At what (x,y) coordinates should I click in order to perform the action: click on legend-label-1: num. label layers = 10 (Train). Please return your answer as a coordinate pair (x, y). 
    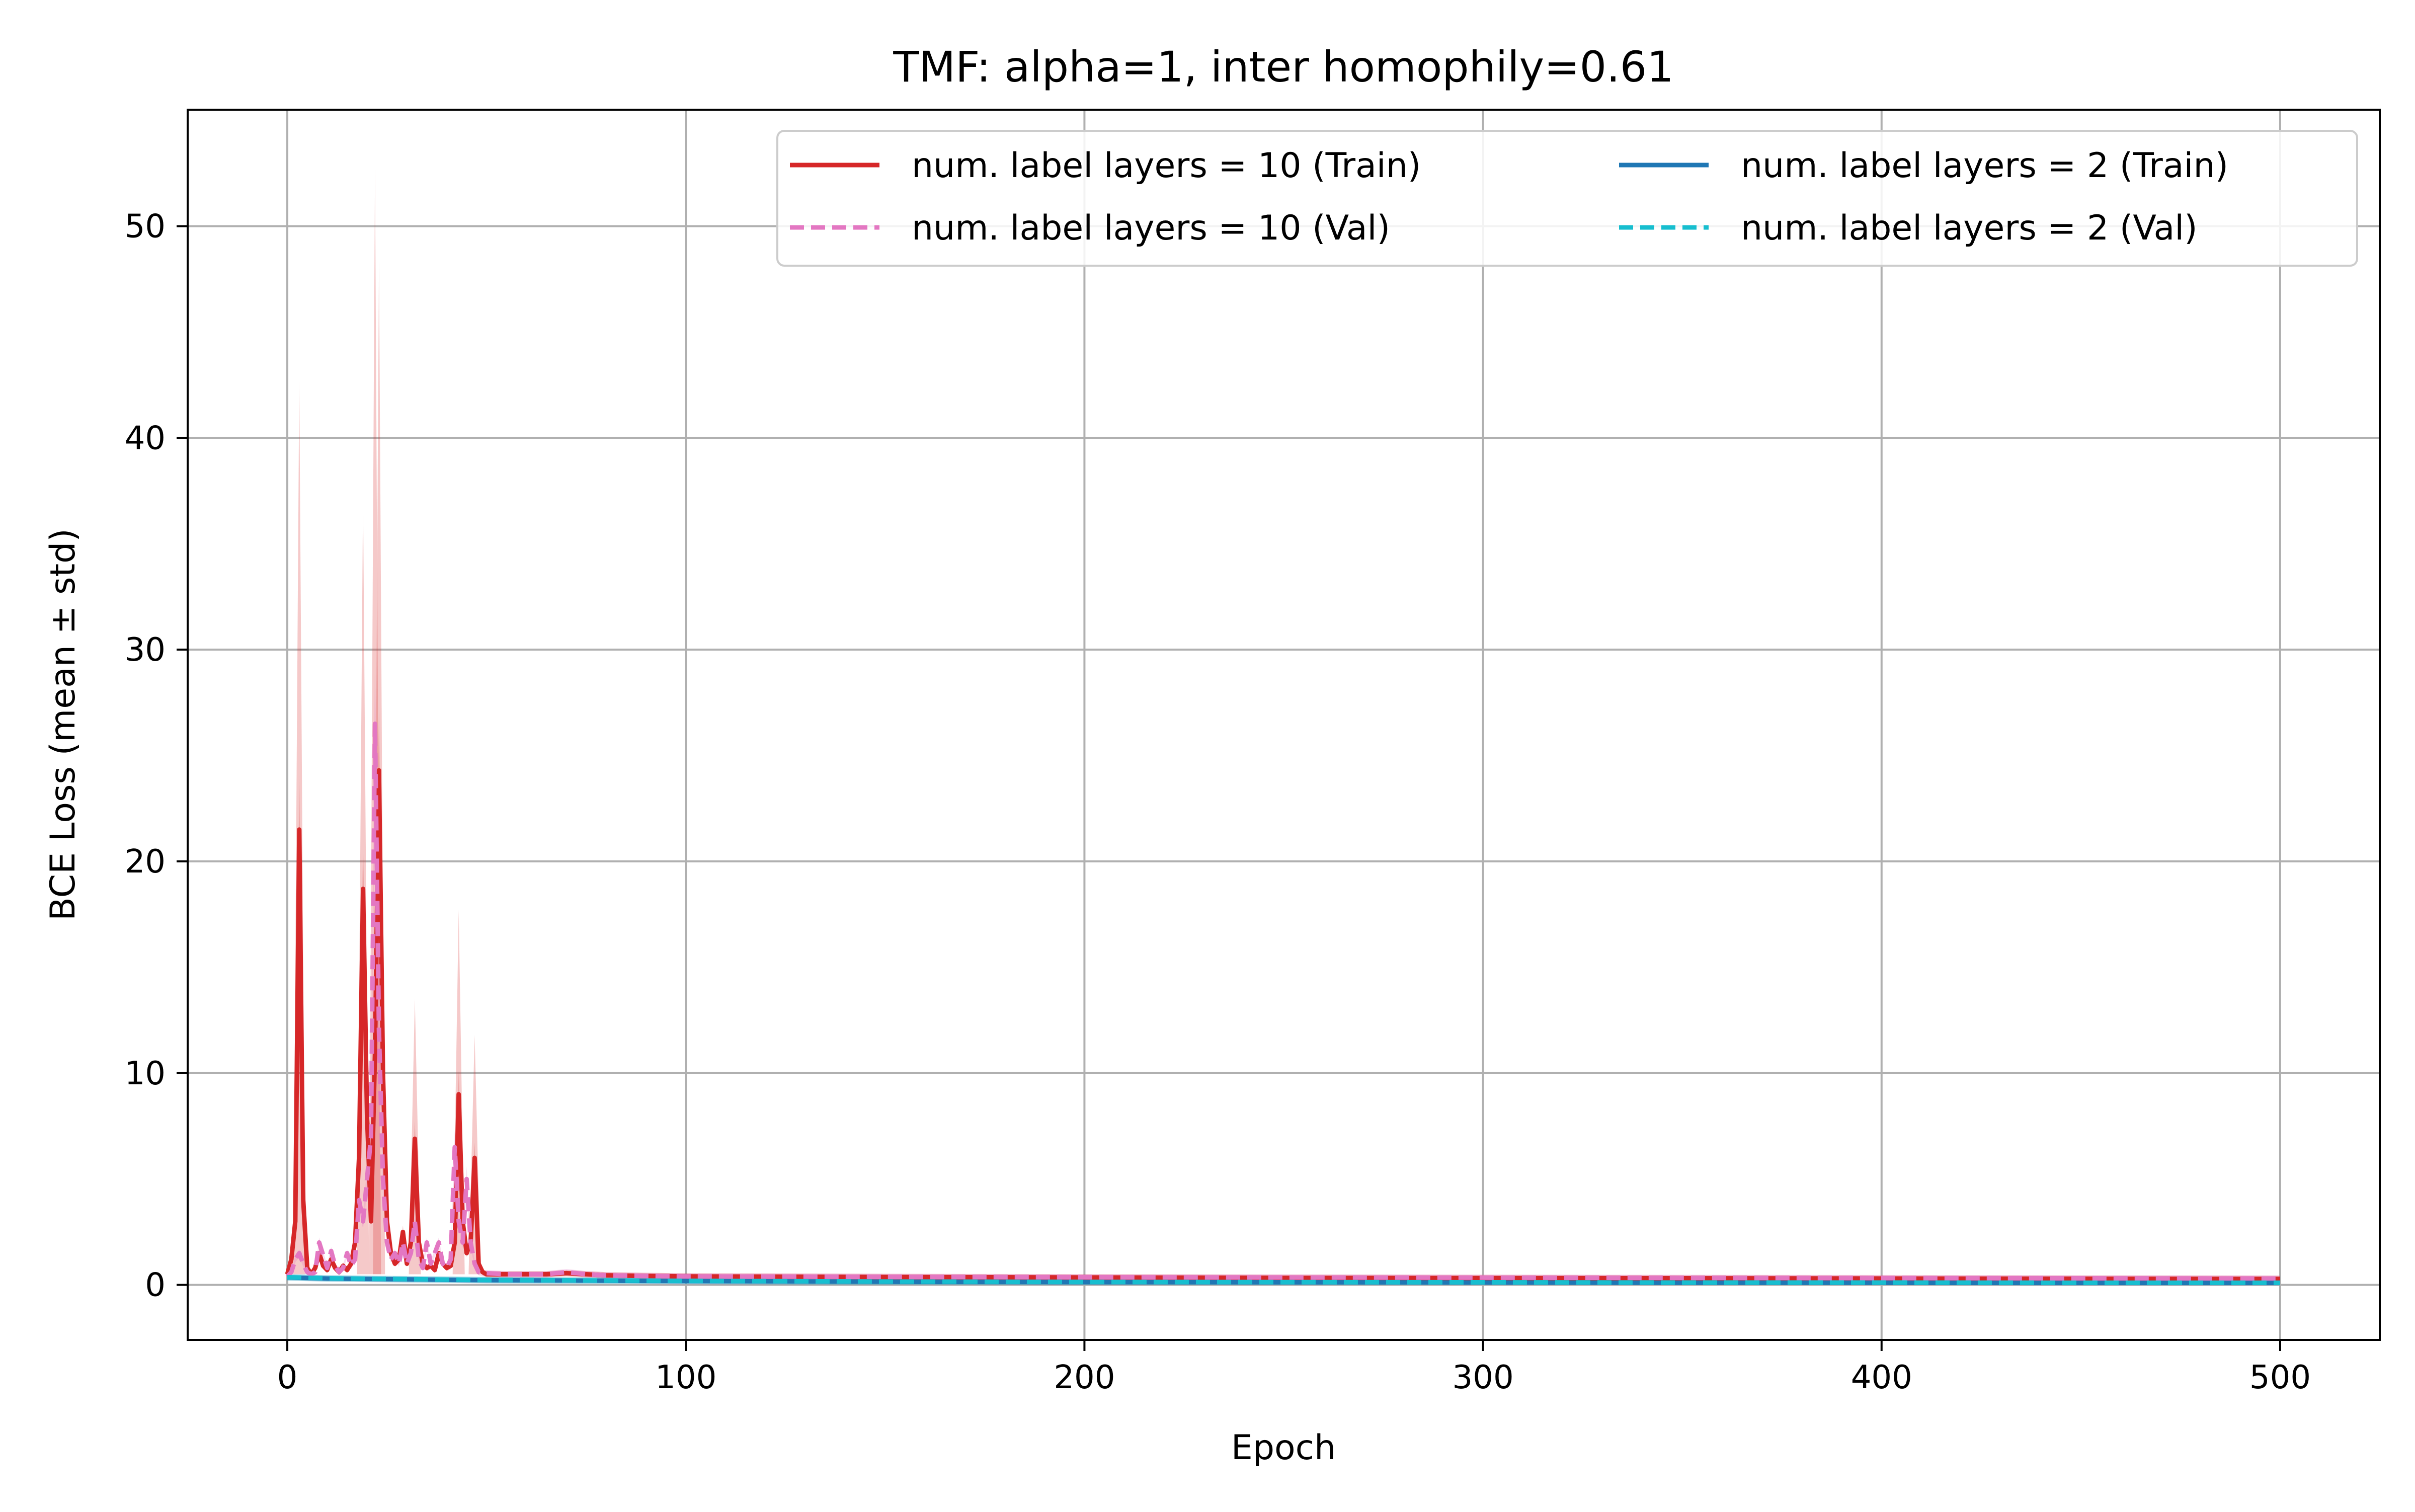
    Looking at the image, I should click on (1166, 166).